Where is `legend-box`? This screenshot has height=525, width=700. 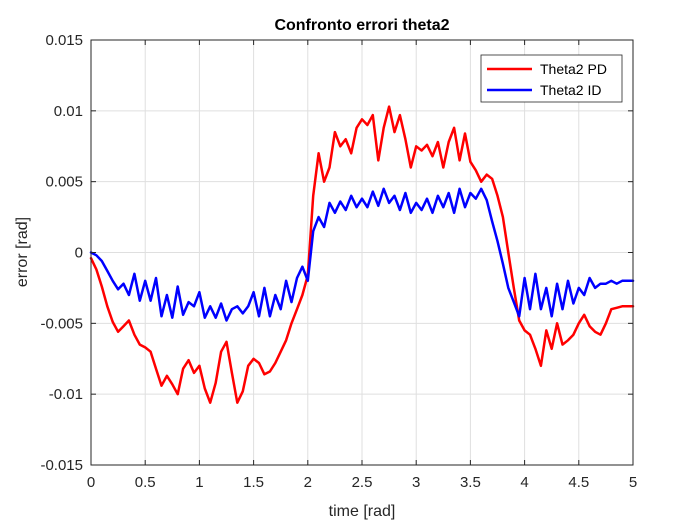
legend-box is located at coordinates (551, 78).